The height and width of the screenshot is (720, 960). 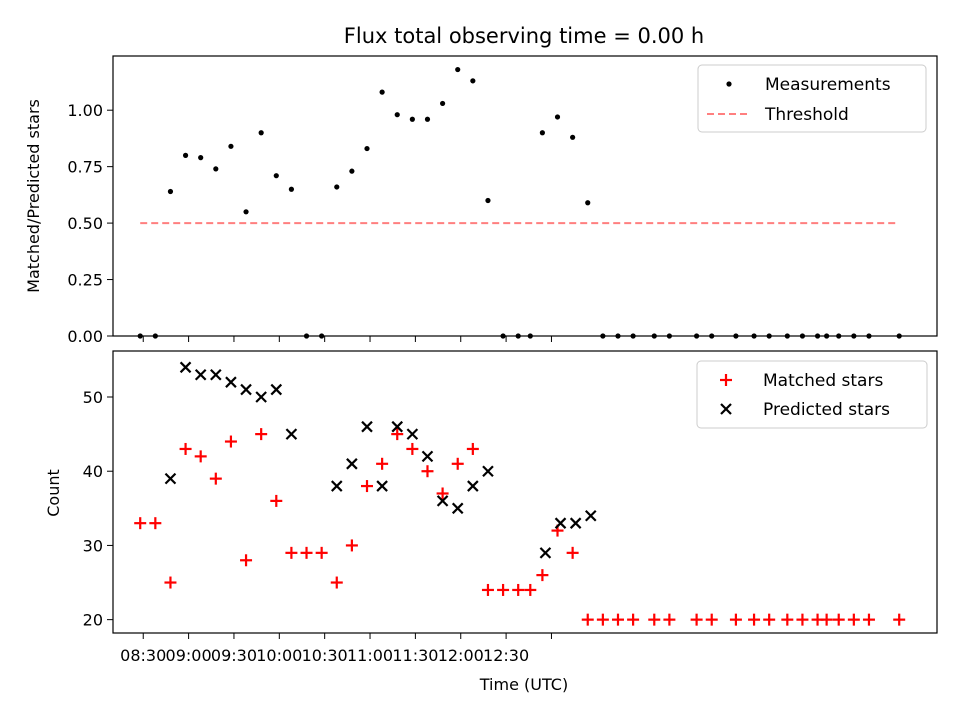 What do you see at coordinates (85, 167) in the screenshot?
I see `top-ytick-label: 0.75` at bounding box center [85, 167].